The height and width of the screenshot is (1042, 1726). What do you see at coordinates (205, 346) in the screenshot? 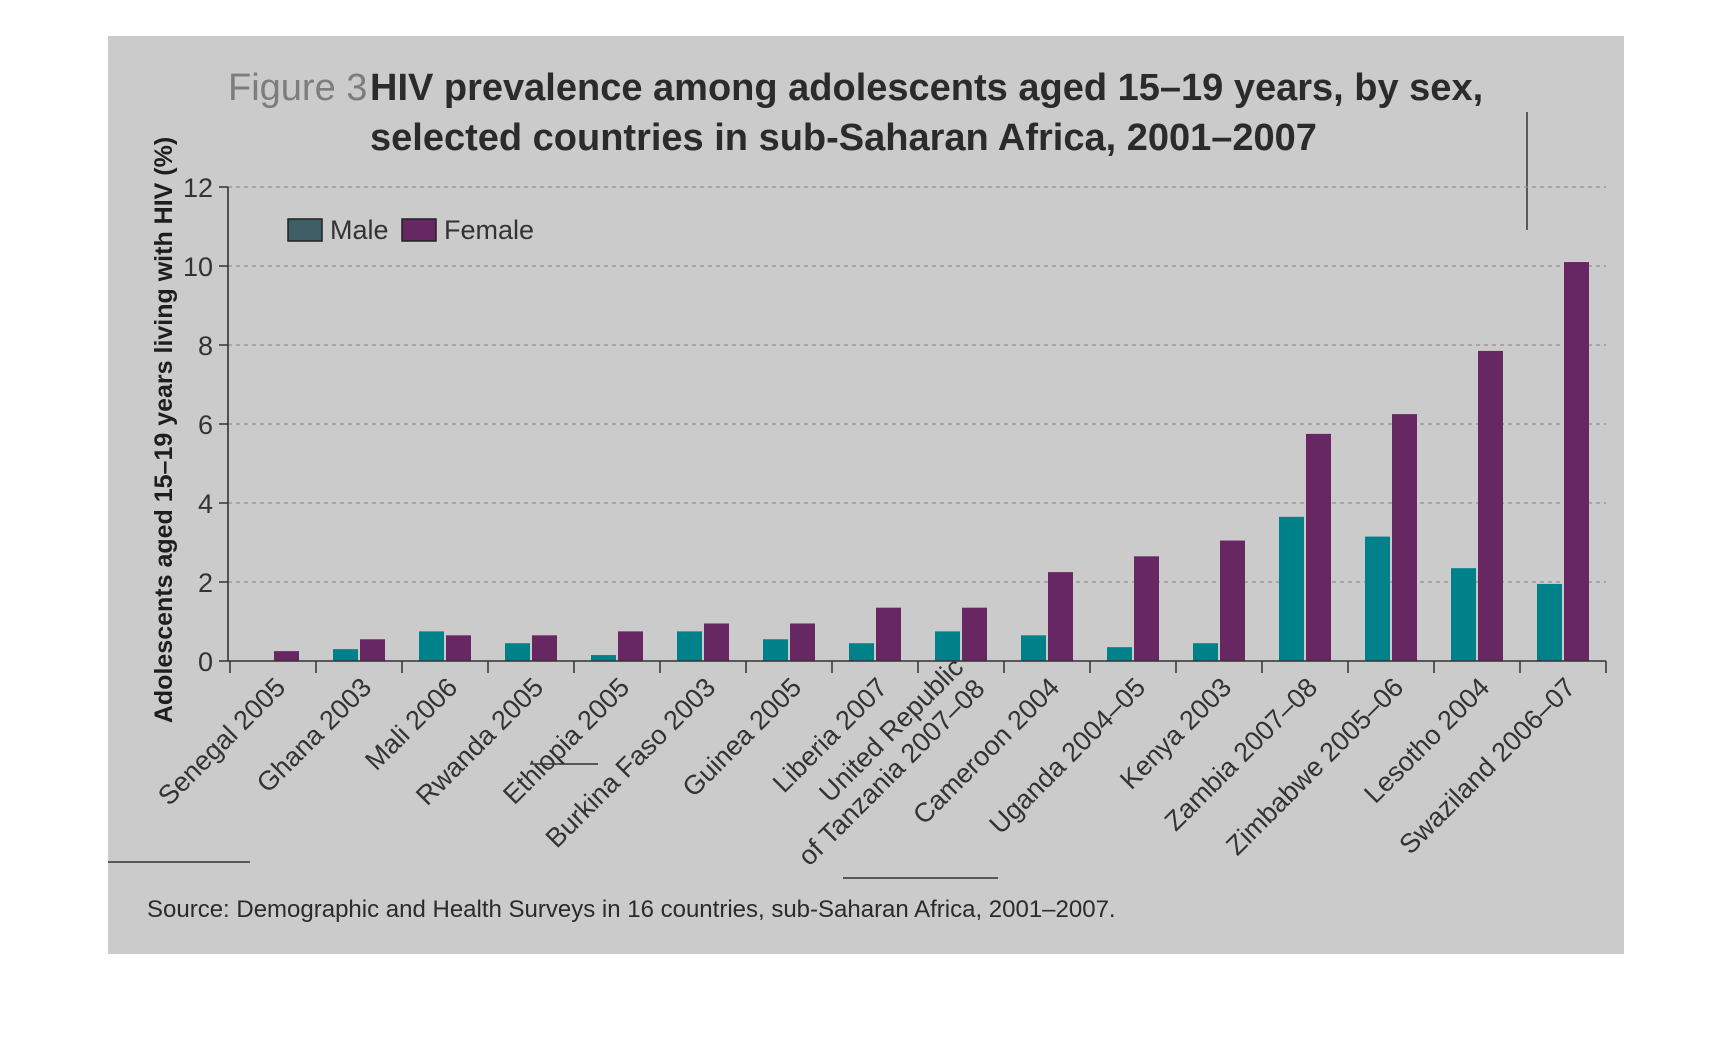
I see `y-tick-label-8: 8` at bounding box center [205, 346].